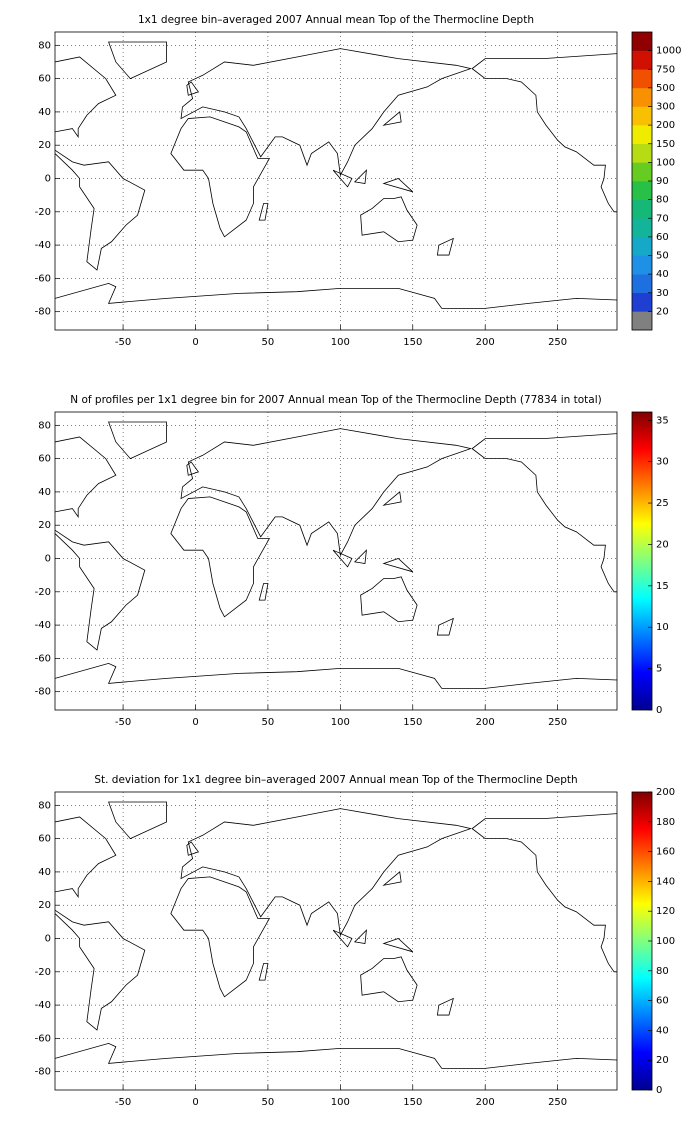 The height and width of the screenshot is (1144, 696). What do you see at coordinates (662, 181) in the screenshot?
I see `colorbar-tick-label: 90` at bounding box center [662, 181].